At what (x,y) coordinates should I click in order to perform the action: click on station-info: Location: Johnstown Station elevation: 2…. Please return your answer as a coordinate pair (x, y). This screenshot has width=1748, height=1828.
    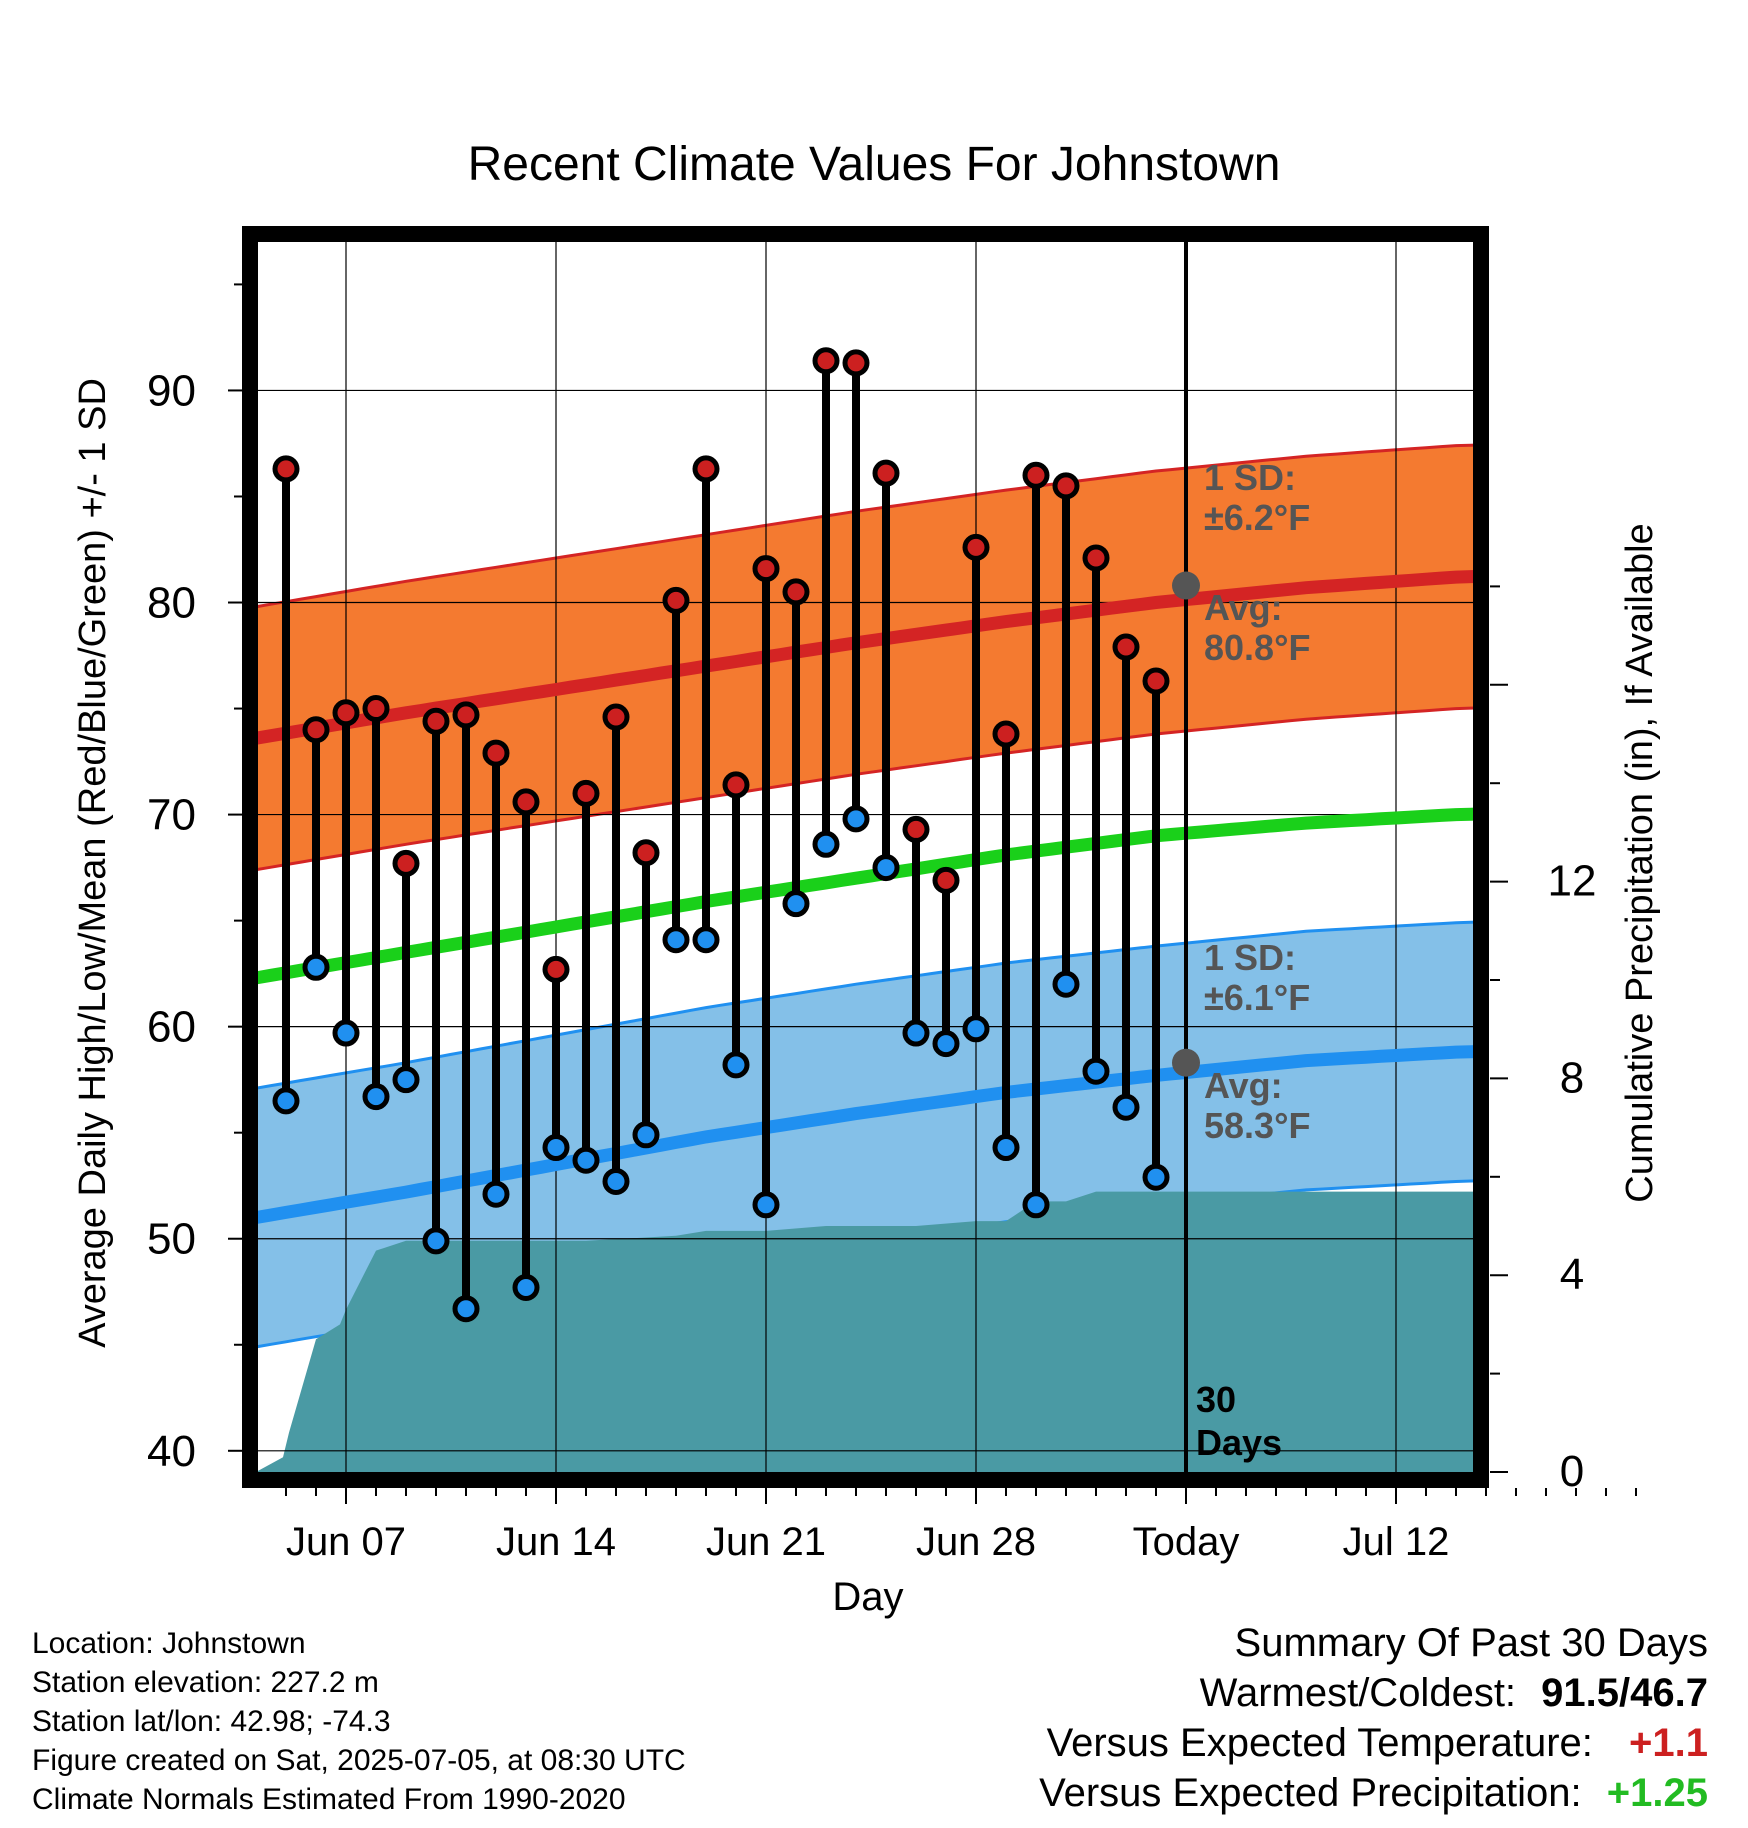
    Looking at the image, I should click on (359, 1721).